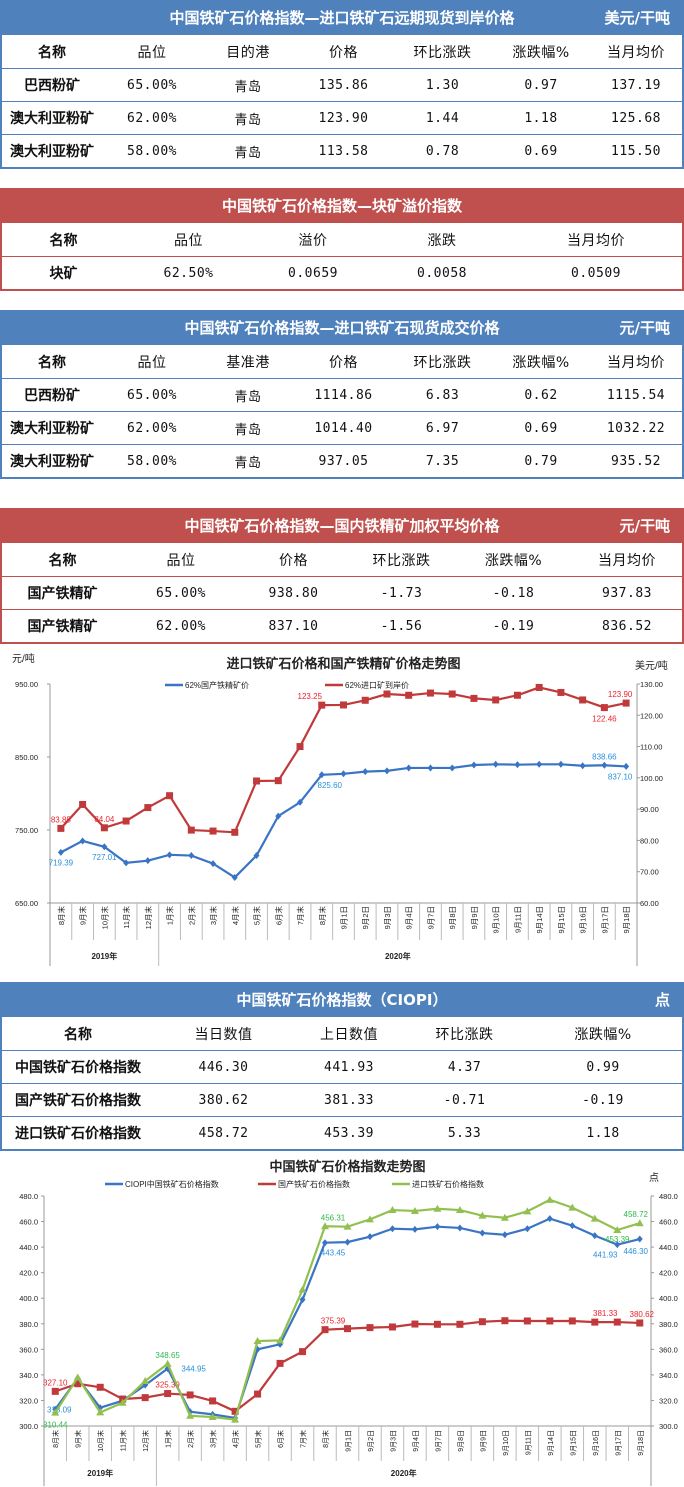 This screenshot has width=684, height=1487. What do you see at coordinates (26, 903) in the screenshot?
I see `left-tick-label: 650.00` at bounding box center [26, 903].